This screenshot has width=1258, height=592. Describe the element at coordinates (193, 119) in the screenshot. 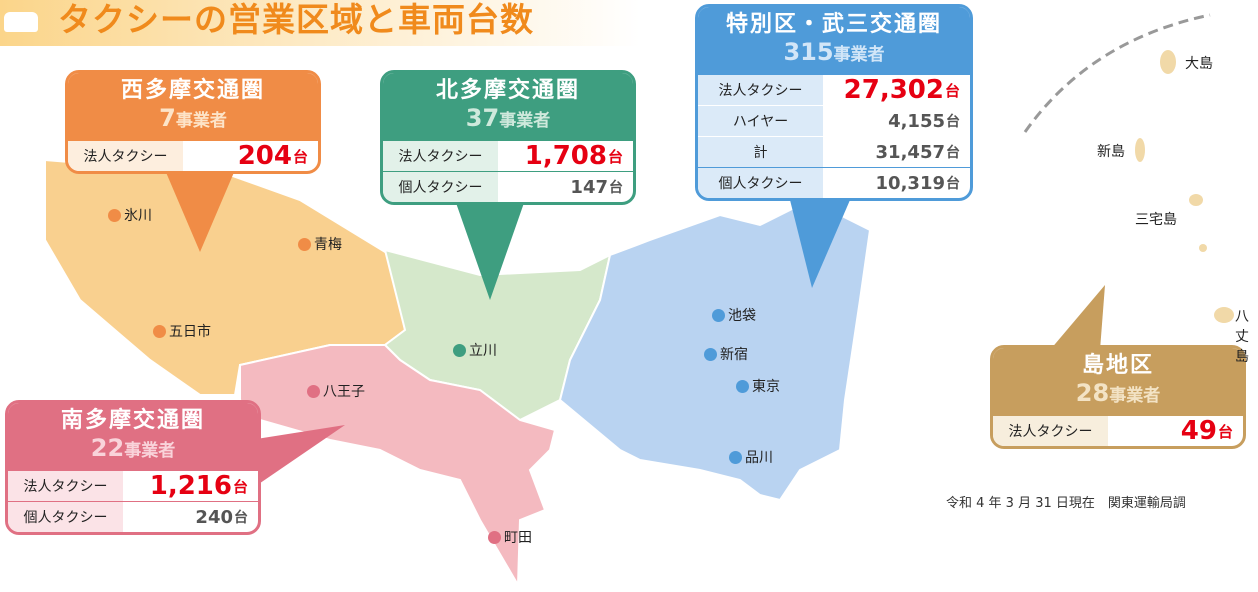

I see `operator-count-line: 7事業者` at that location.